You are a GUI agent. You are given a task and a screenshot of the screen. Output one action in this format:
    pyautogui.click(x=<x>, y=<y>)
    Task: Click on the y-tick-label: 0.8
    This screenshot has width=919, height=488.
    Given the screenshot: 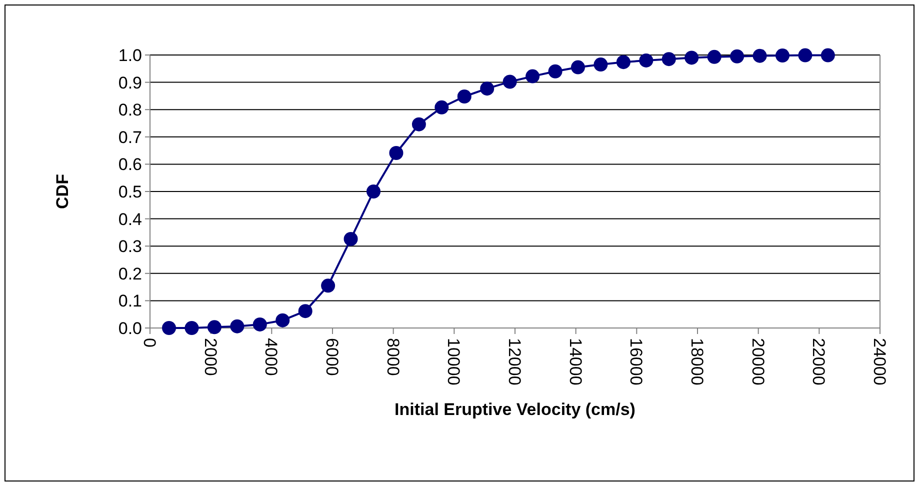 What is the action you would take?
    pyautogui.click(x=130, y=110)
    